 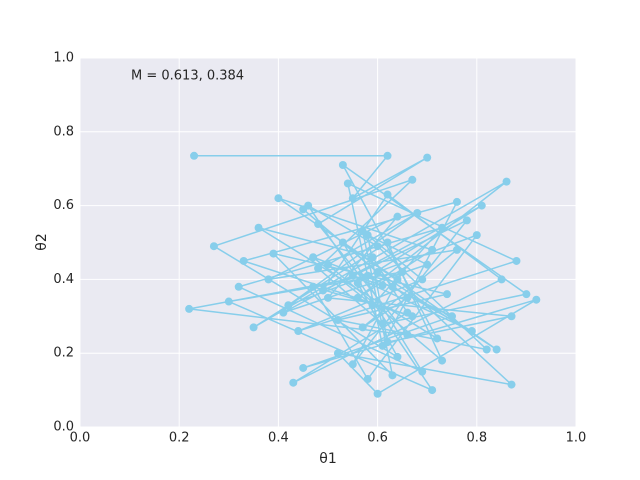 What do you see at coordinates (179, 438) in the screenshot?
I see `x-tick-label: 0.2` at bounding box center [179, 438].